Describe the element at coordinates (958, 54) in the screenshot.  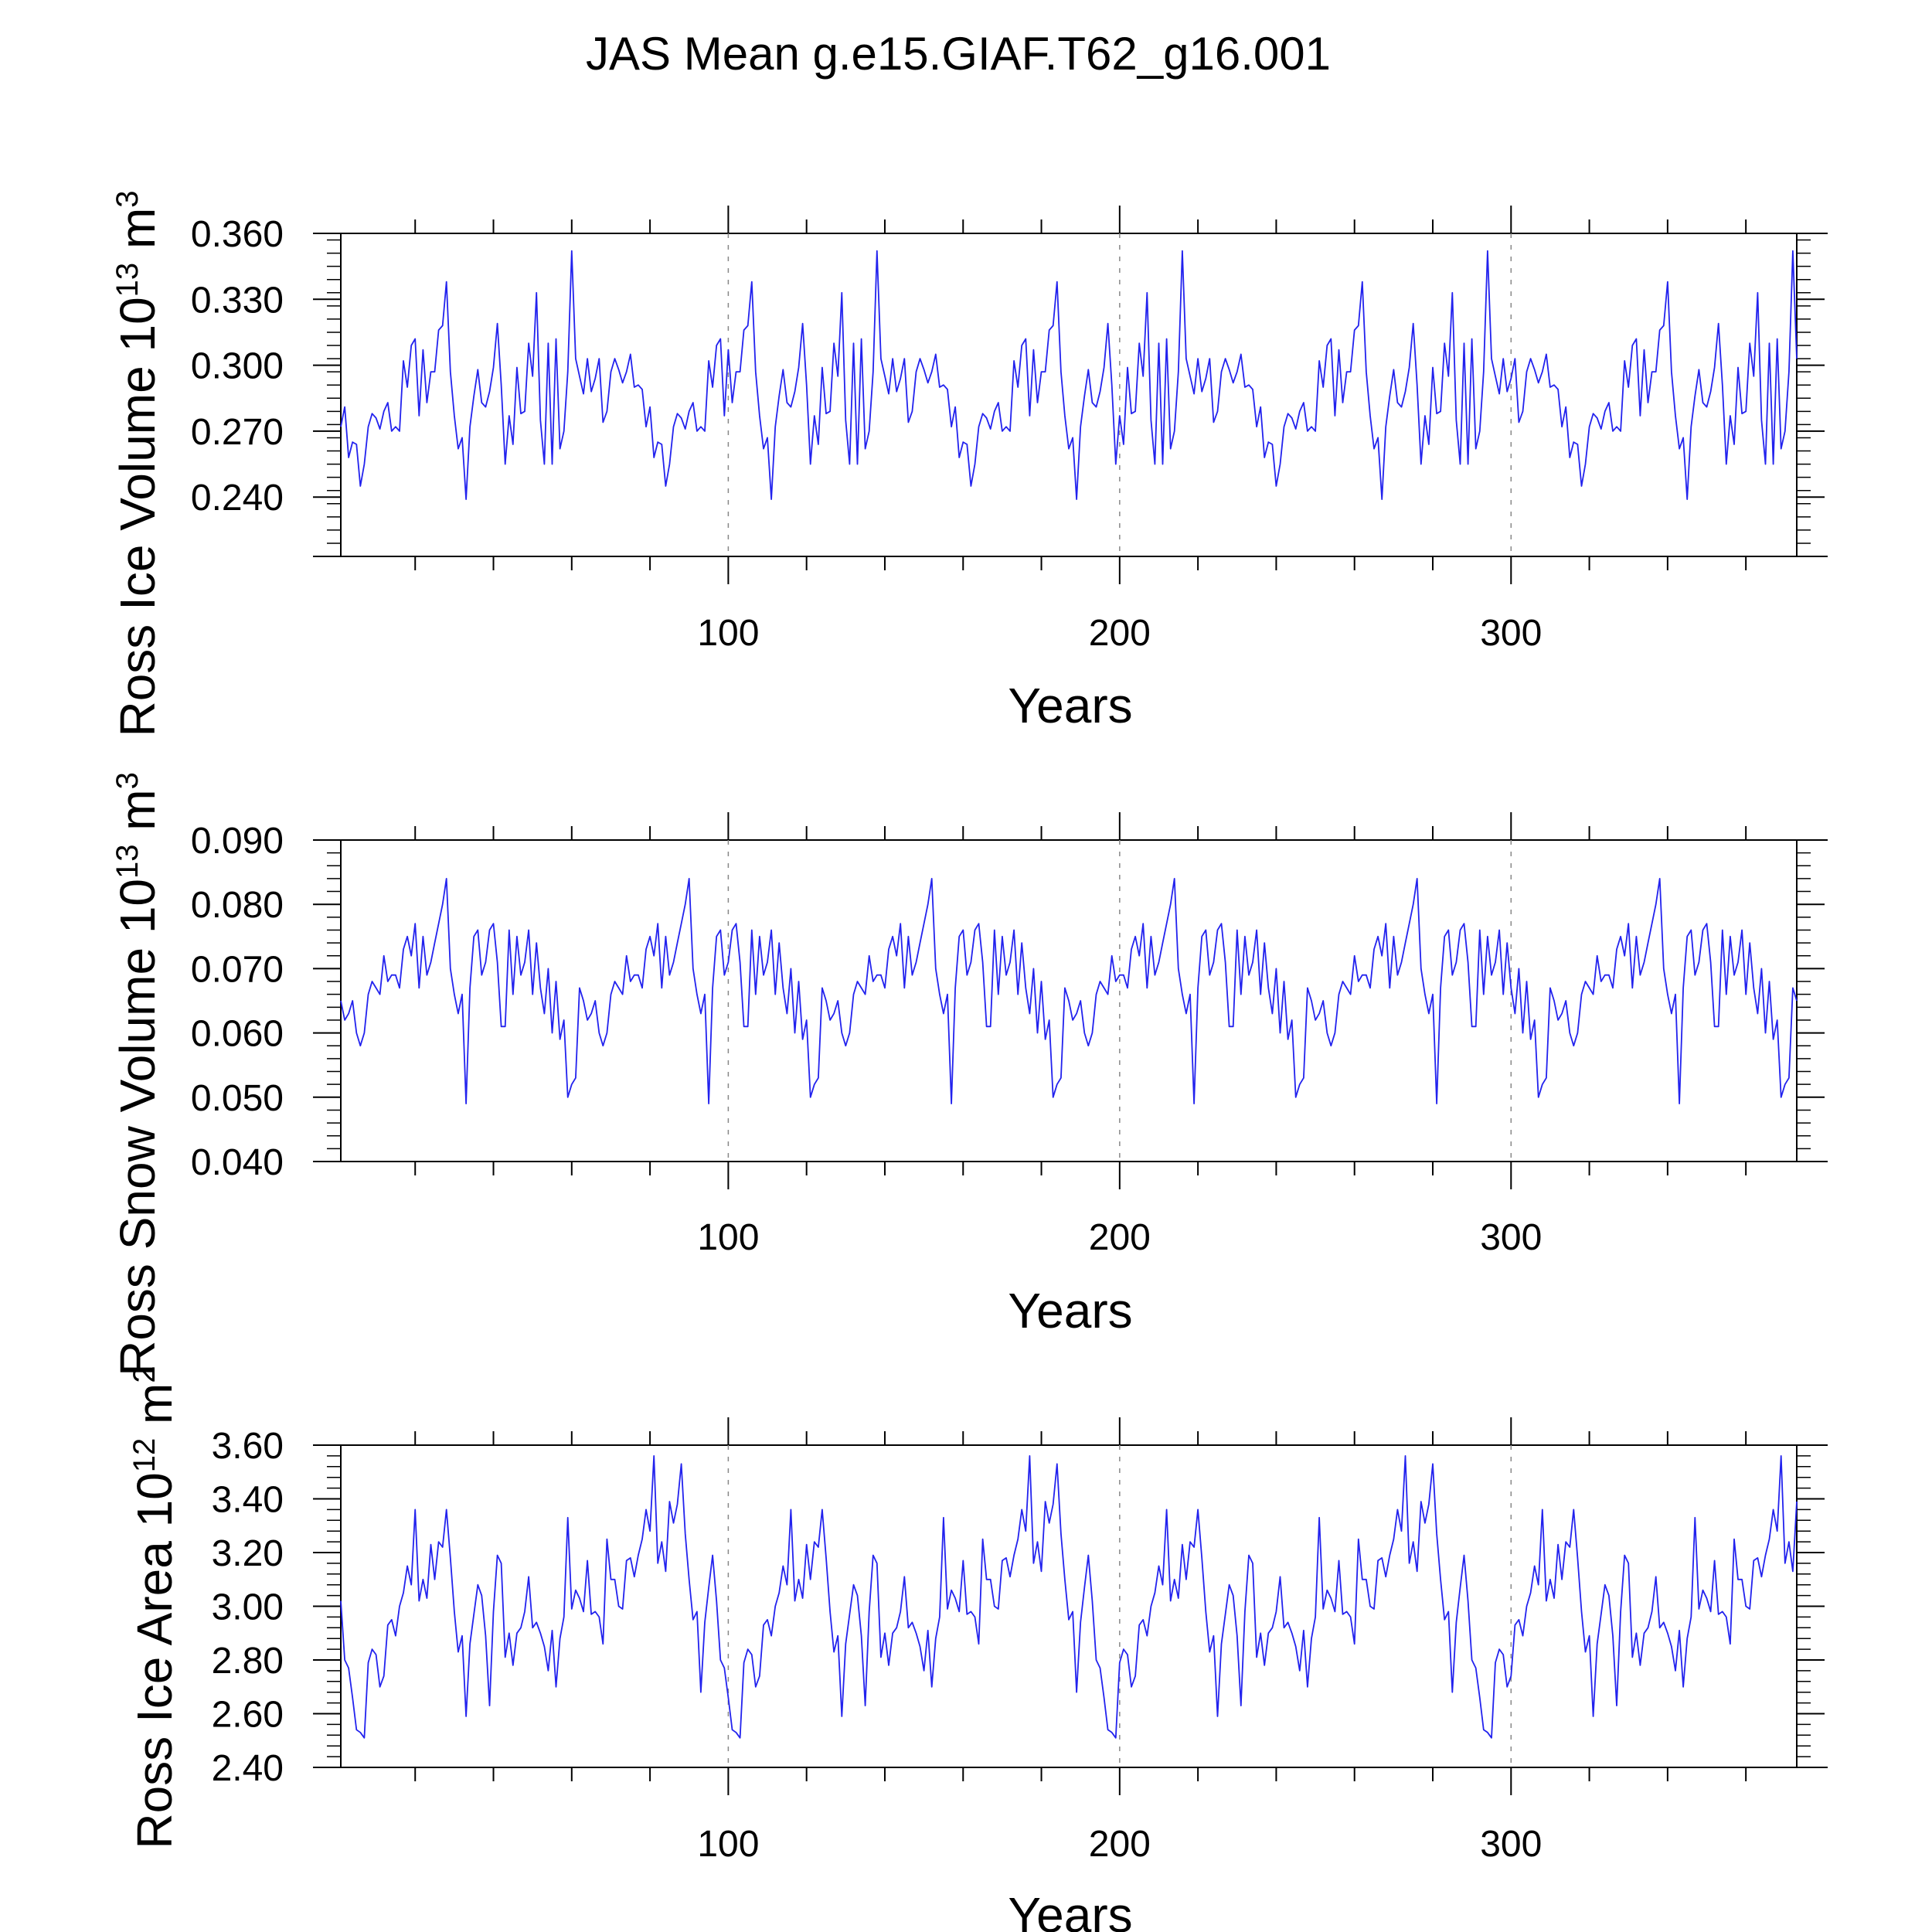
I see `figure-title: JAS Mean g.e15.GIAF.T62_g16.001` at that location.